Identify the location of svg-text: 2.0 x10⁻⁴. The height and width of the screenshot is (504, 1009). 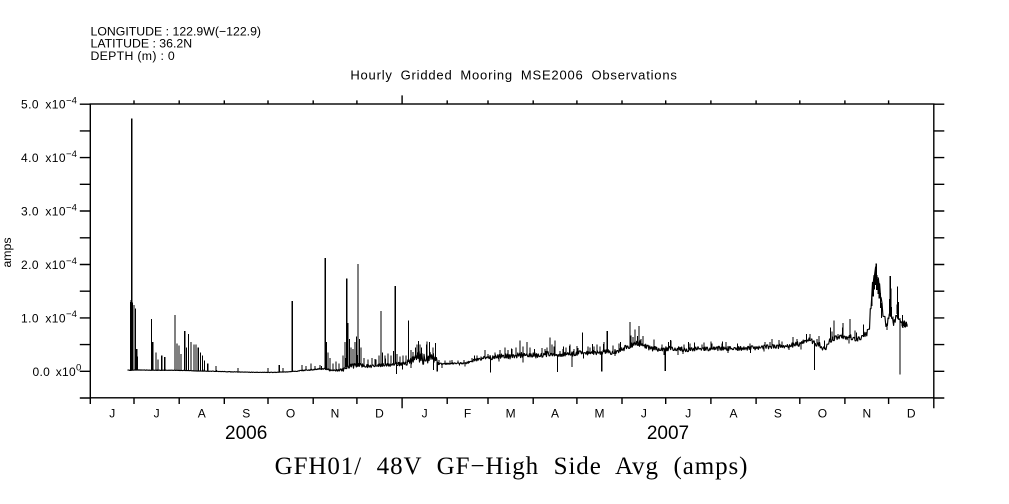
(49, 264).